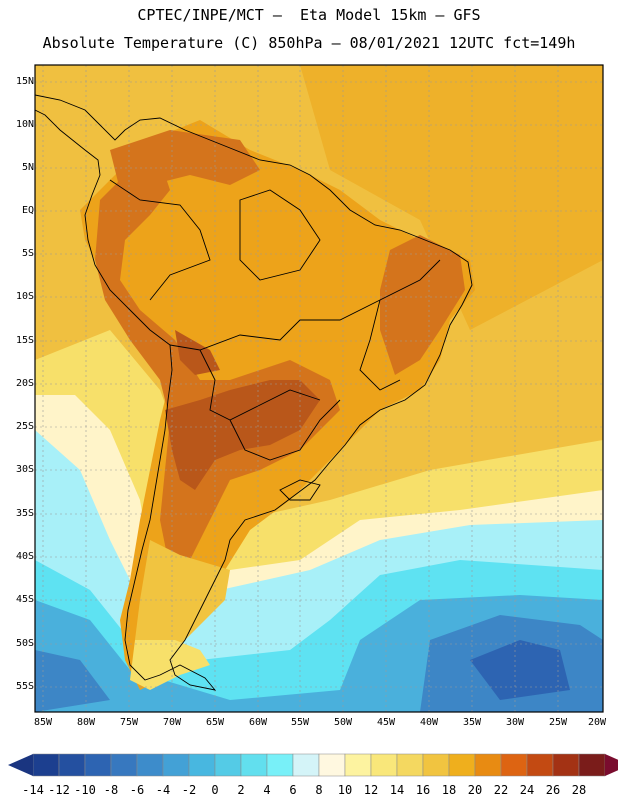  What do you see at coordinates (215, 722) in the screenshot?
I see `lon-label: 65W` at bounding box center [215, 722].